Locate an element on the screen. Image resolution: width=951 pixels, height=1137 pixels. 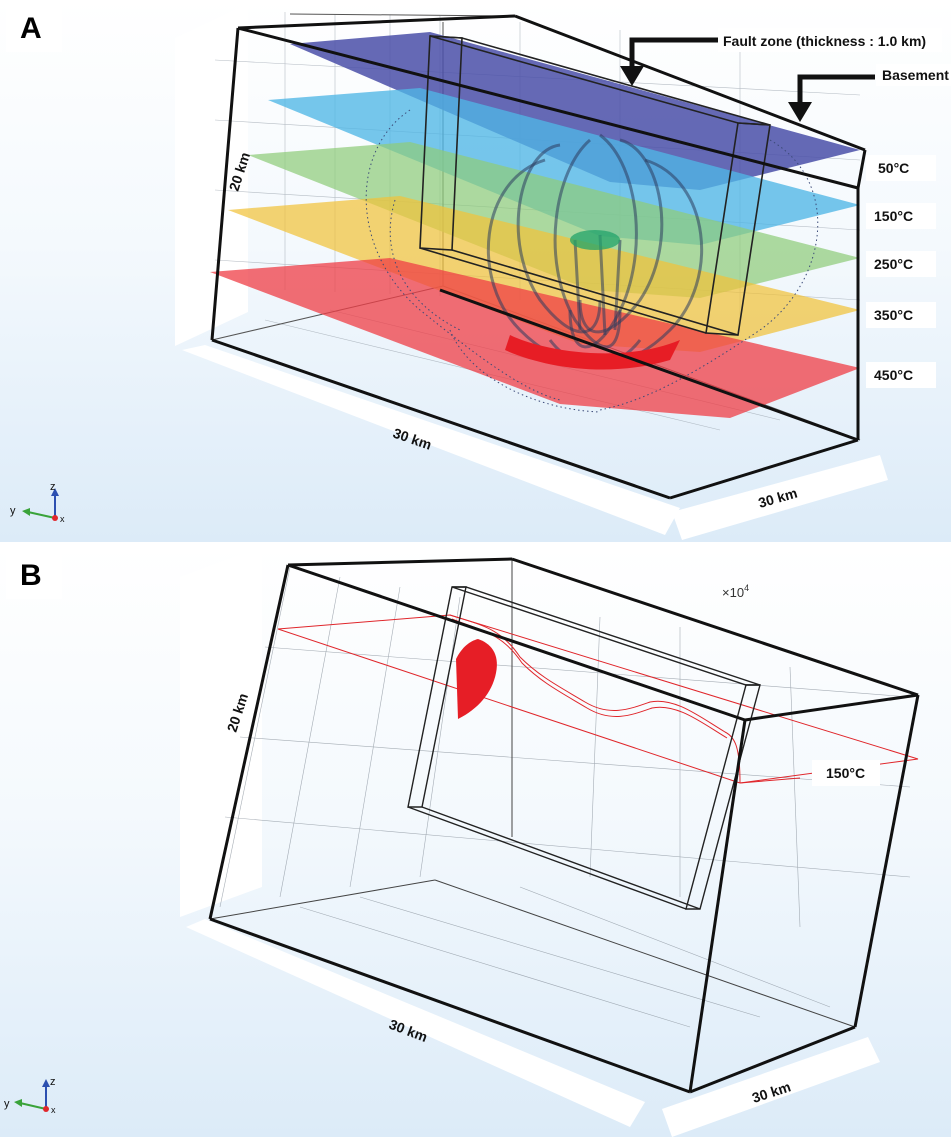
fault-zone-label-box is located at coordinates (830, 40).